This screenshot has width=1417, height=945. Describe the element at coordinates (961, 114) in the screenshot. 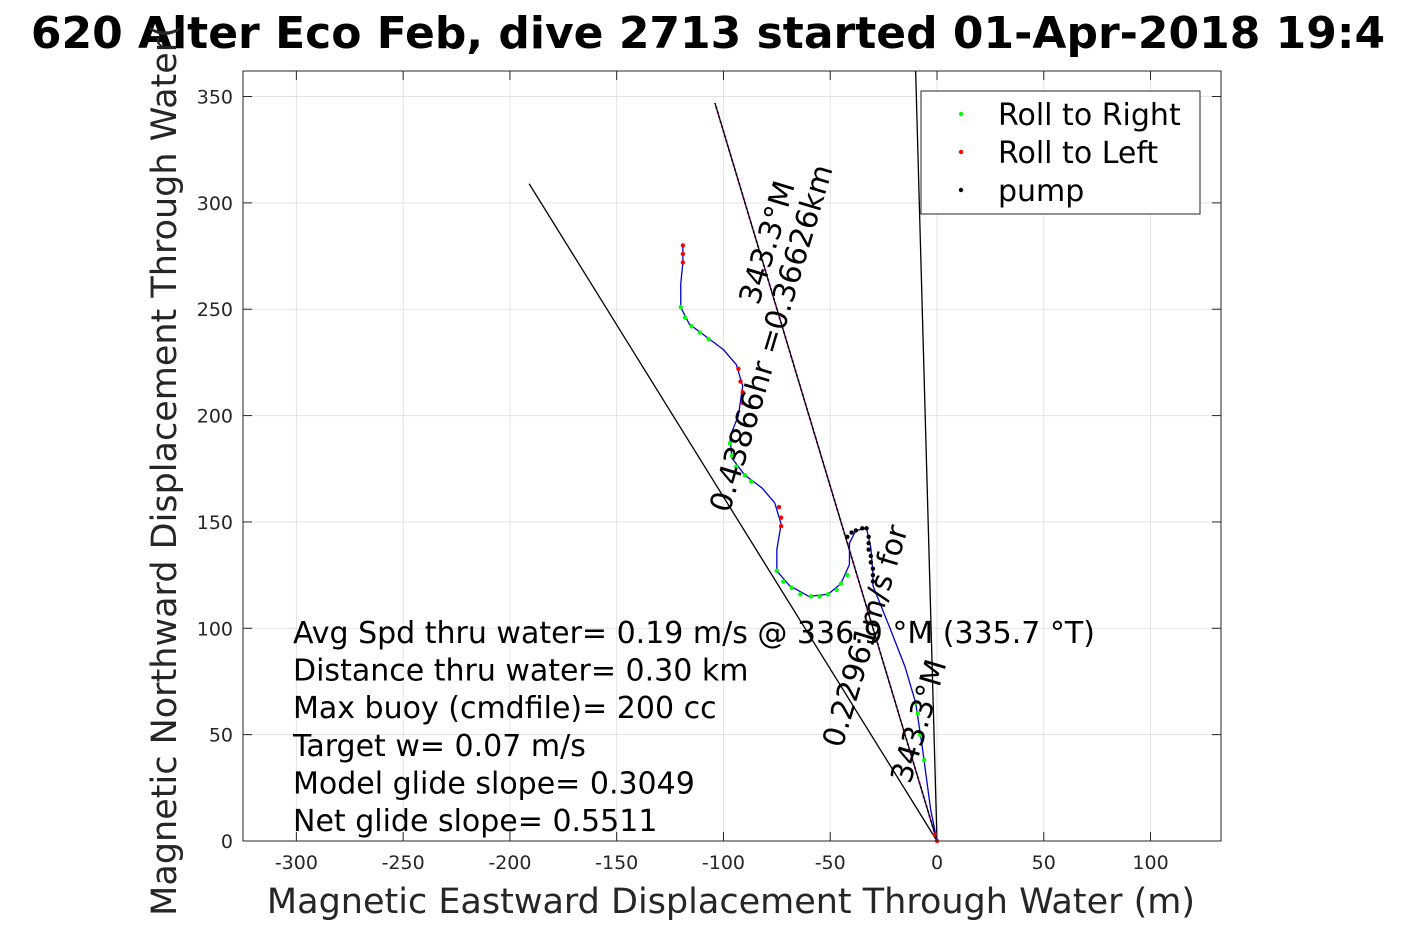

I see `legend-marker-roll-to-right` at that location.